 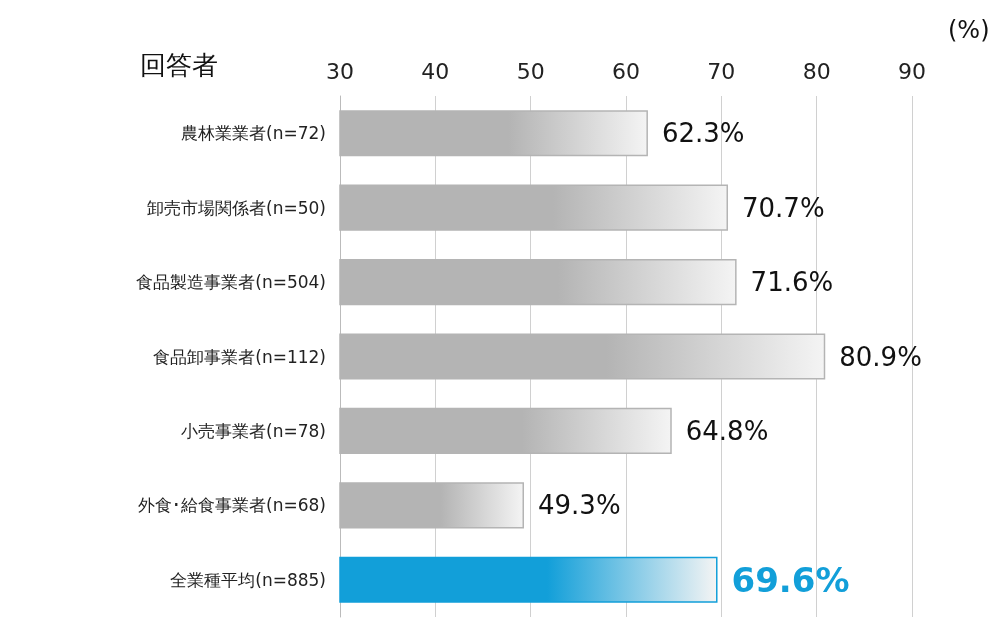 I want to click on x-tick-label: 80, so click(x=816, y=71).